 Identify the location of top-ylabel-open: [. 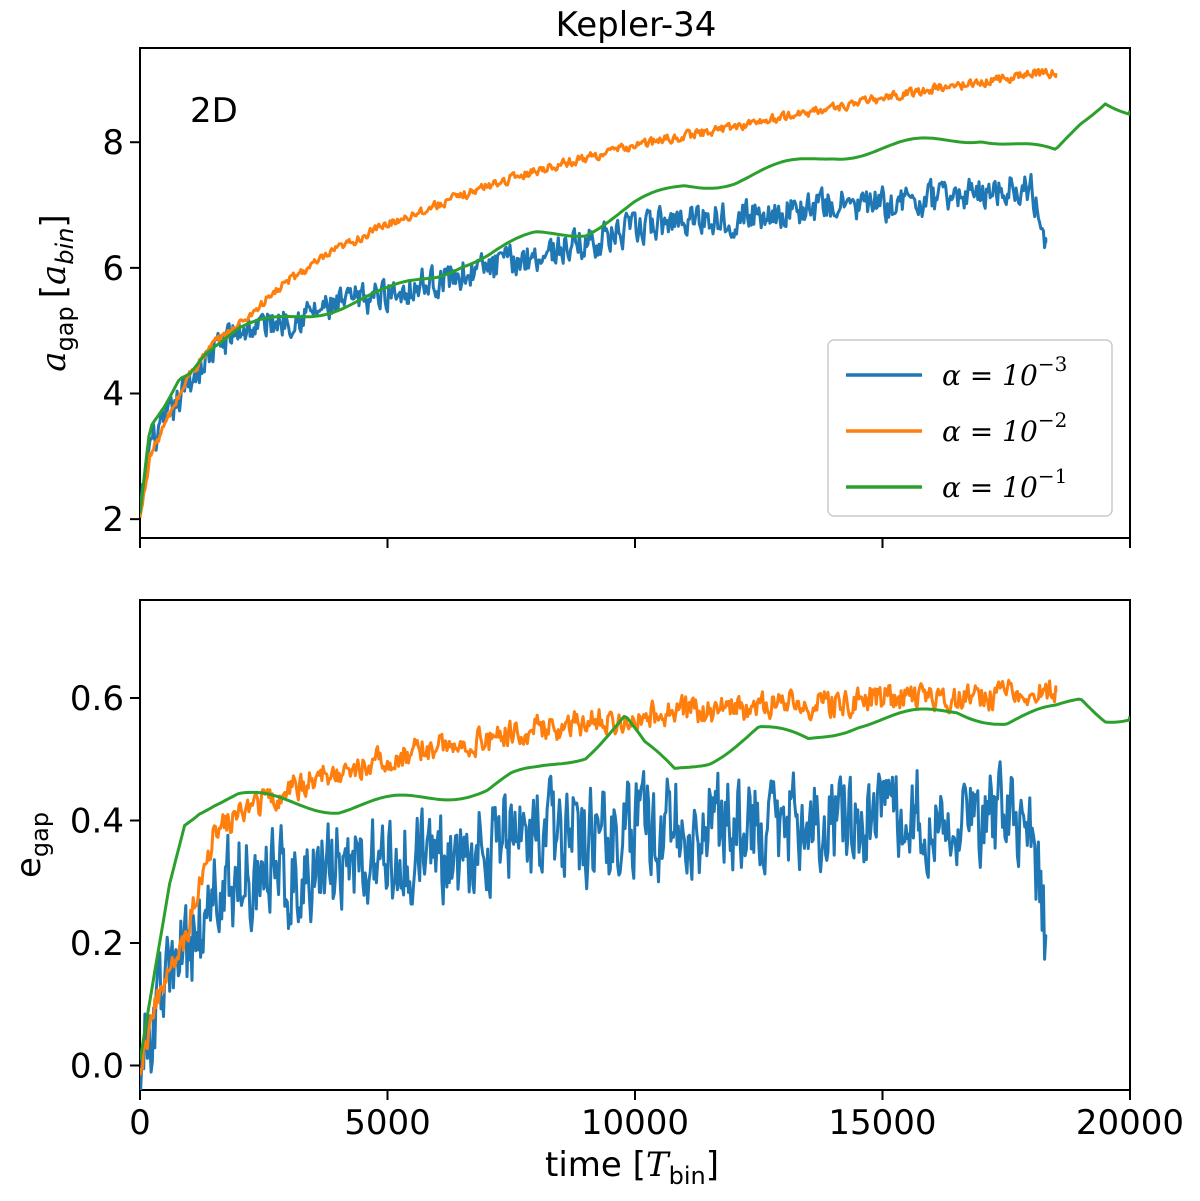
(54, 291).